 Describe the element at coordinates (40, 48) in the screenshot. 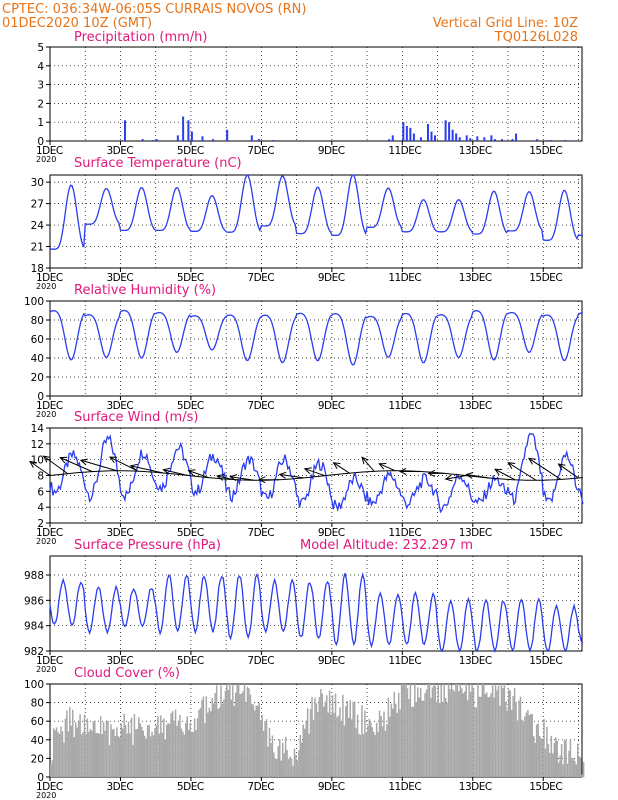

I see `precip-ytick-label: 5` at that location.